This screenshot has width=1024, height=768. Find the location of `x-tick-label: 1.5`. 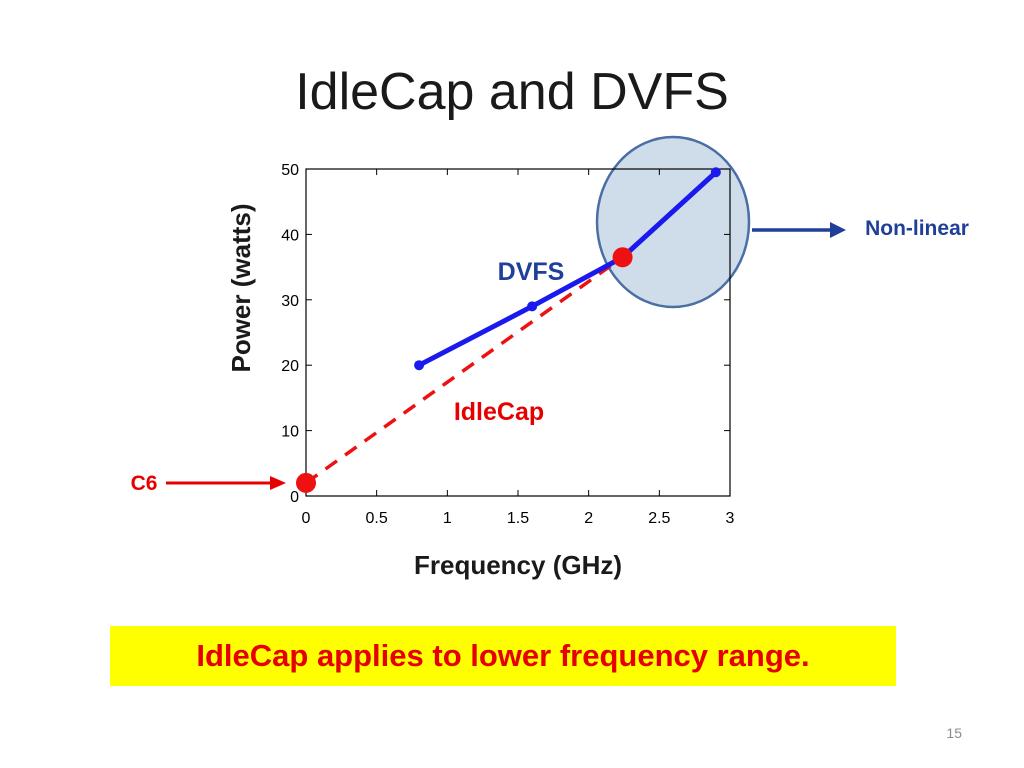

x-tick-label: 1.5 is located at coordinates (518, 518).